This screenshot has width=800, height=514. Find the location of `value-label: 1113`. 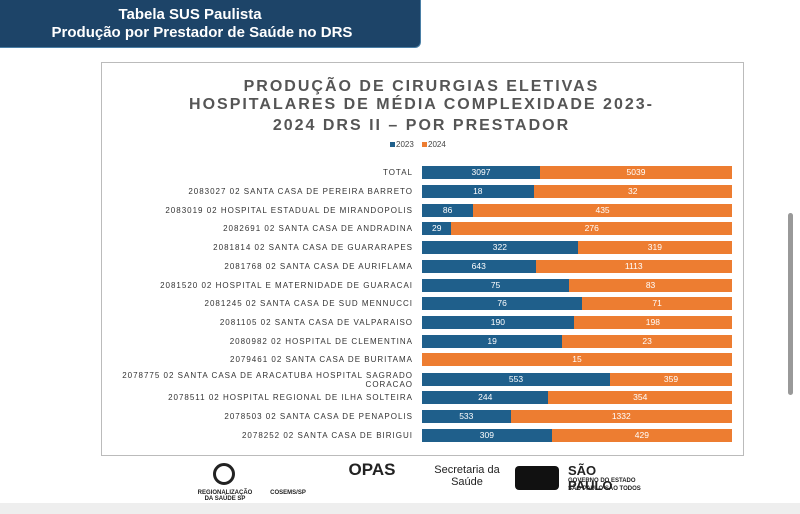

value-label: 1113 is located at coordinates (633, 266).